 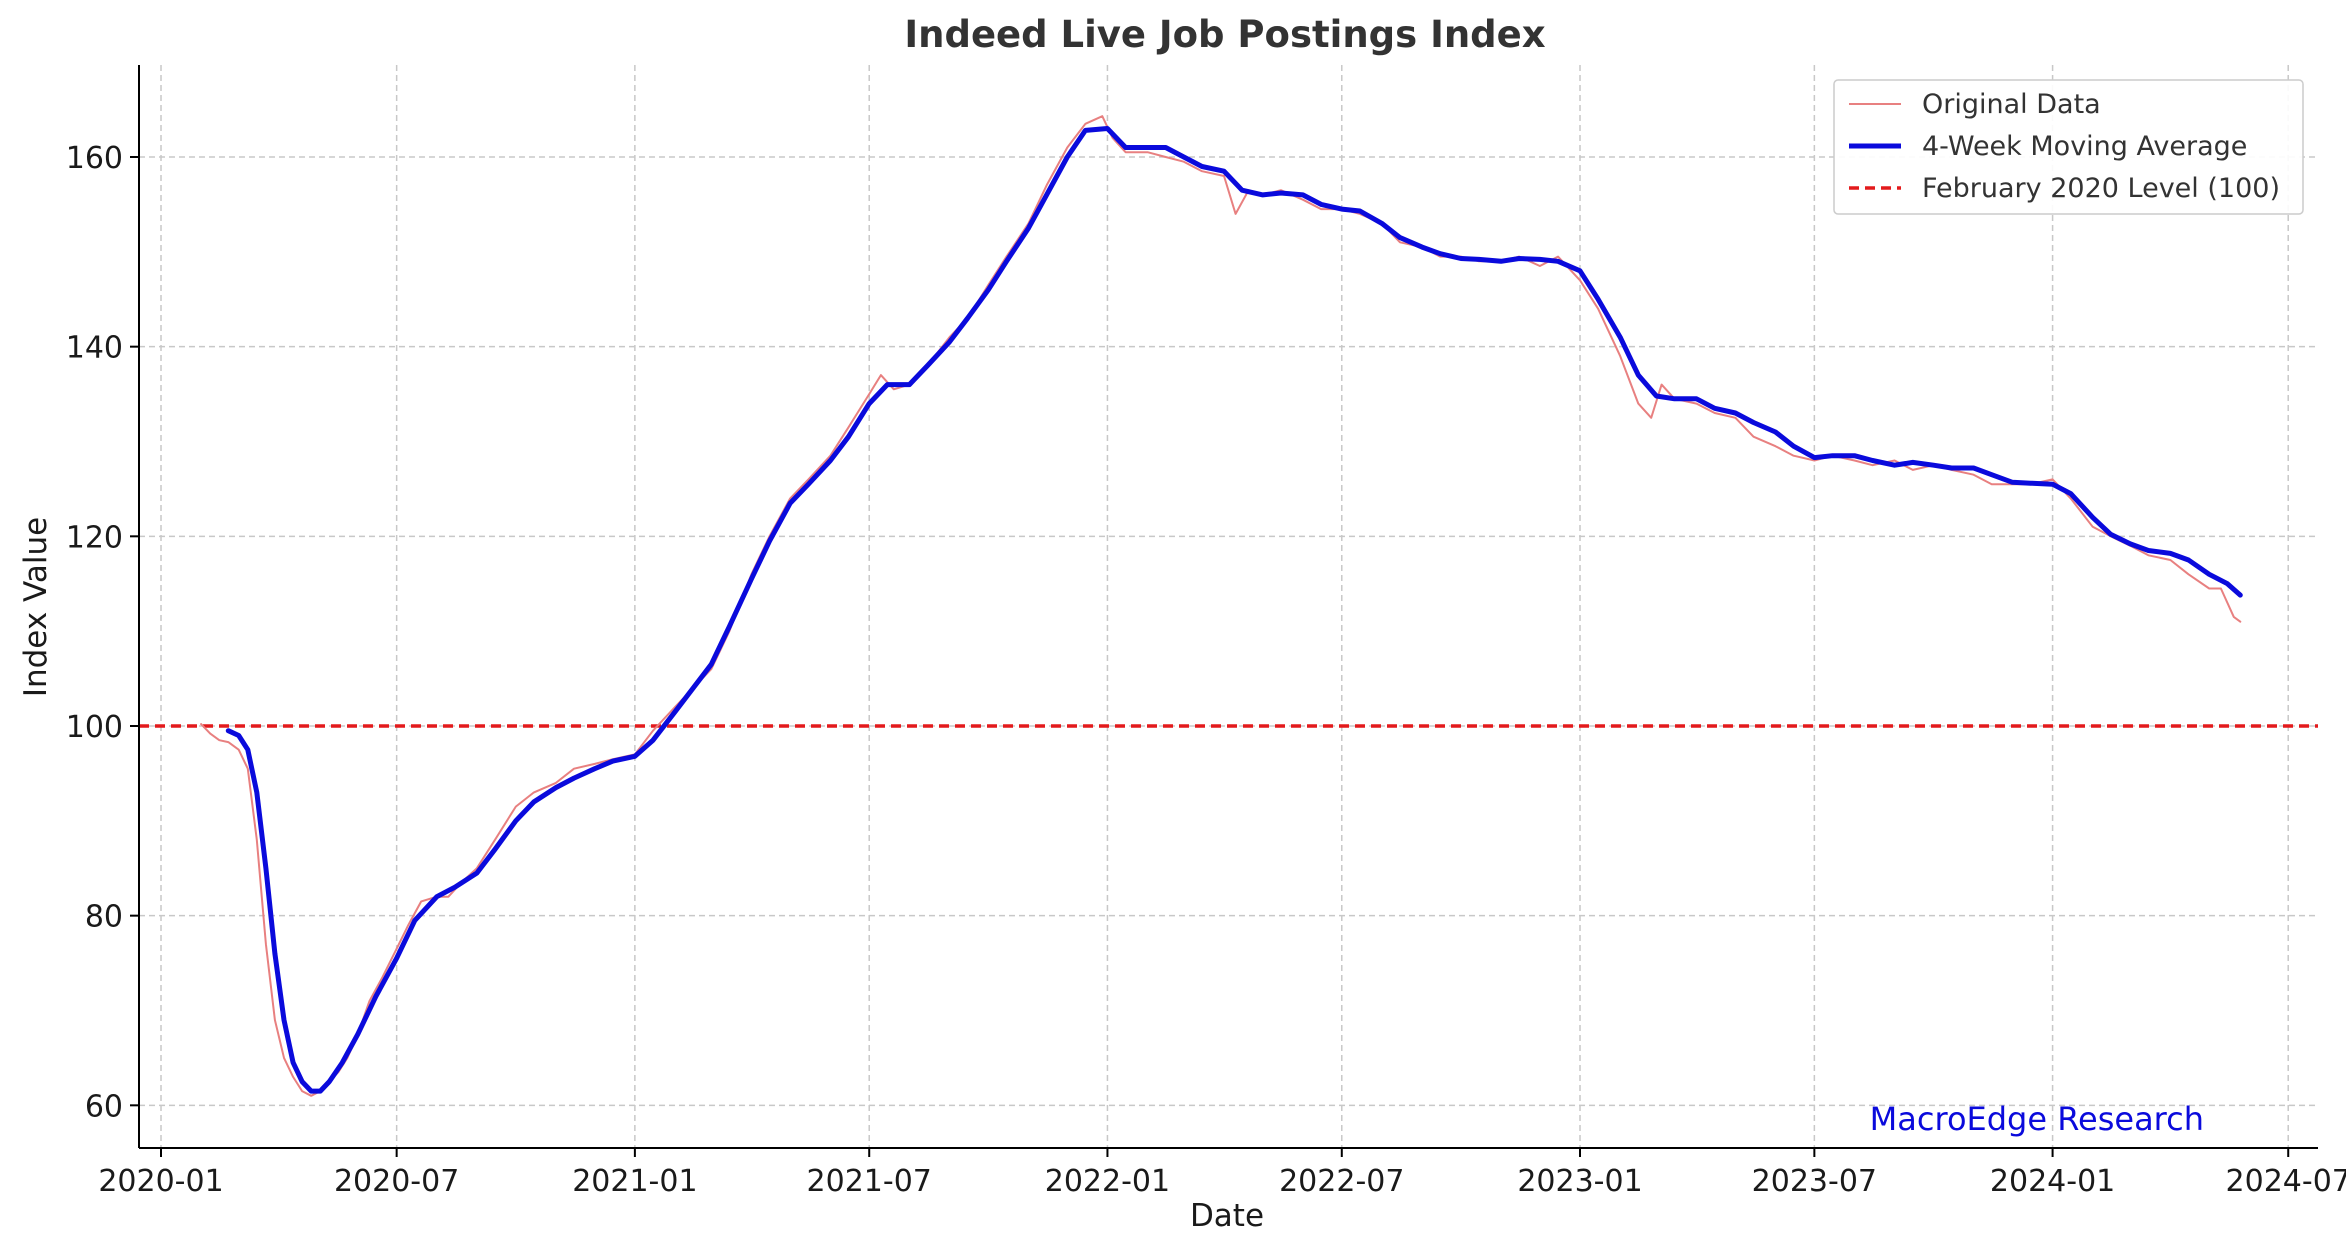 What do you see at coordinates (94, 348) in the screenshot?
I see `y-tick-label: 140` at bounding box center [94, 348].